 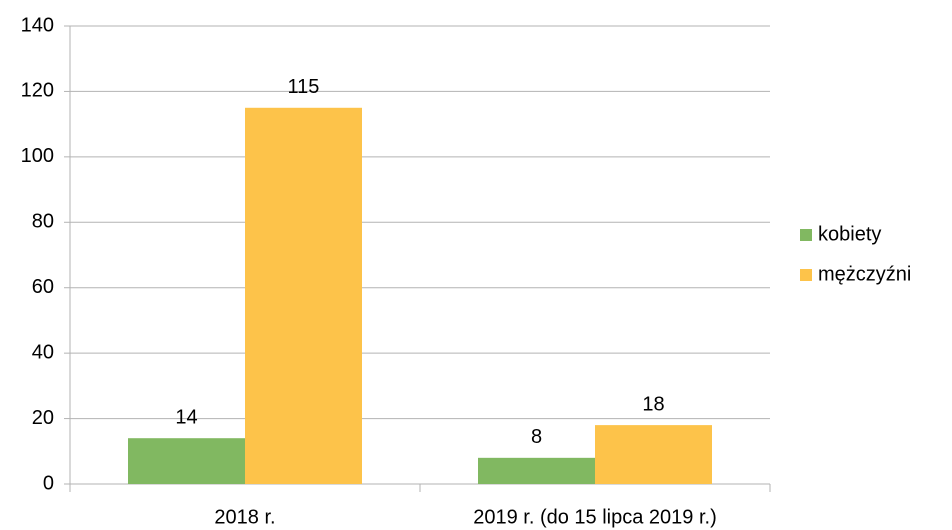 What do you see at coordinates (536, 437) in the screenshot?
I see `data-label: 8` at bounding box center [536, 437].